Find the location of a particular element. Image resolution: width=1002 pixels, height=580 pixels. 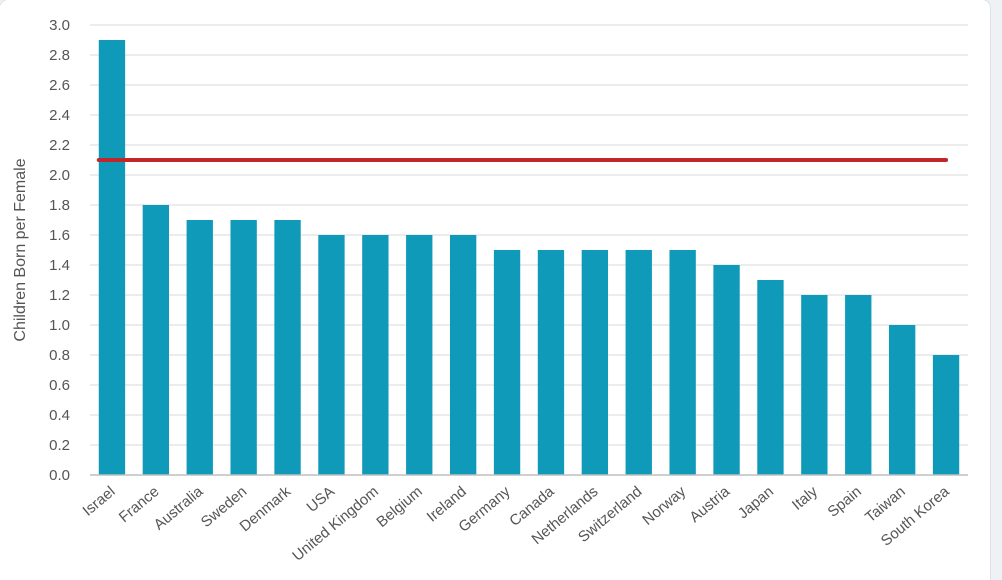

y-tick-label: 2.0 is located at coordinates (59, 175).